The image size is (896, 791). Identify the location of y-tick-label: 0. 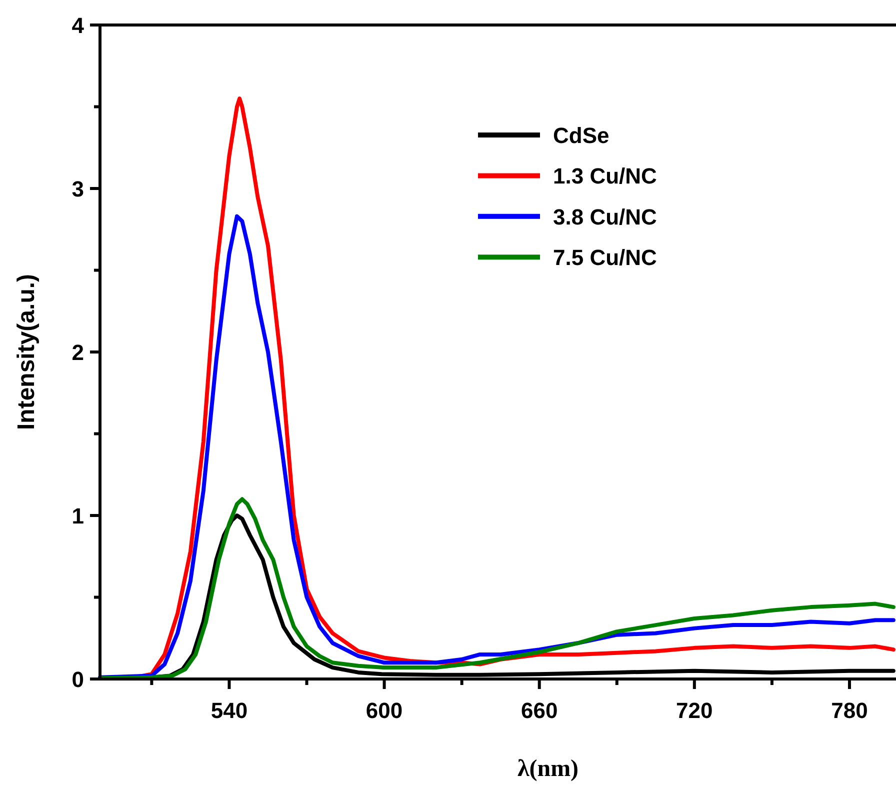
(78, 679).